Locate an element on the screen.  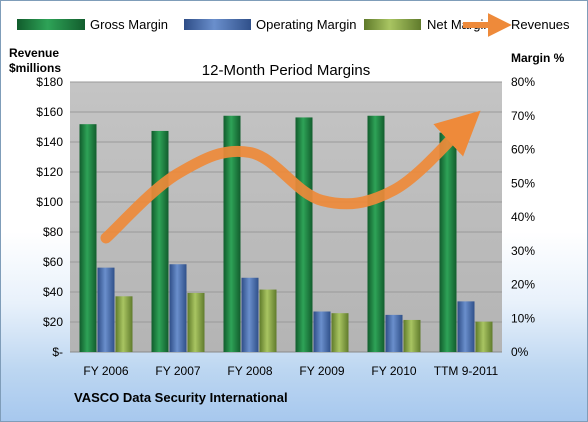
left-axis-tick-label: $- is located at coordinates (57, 352).